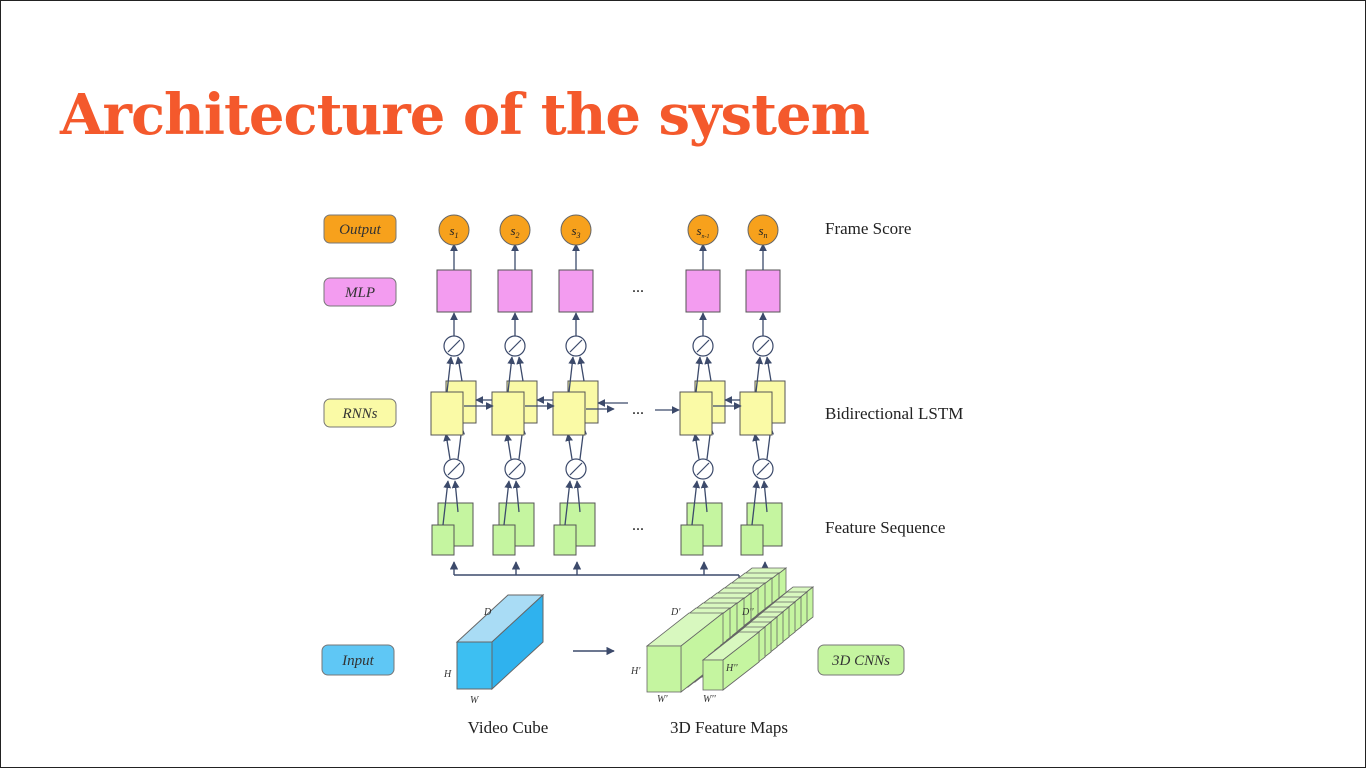  What do you see at coordinates (894, 413) in the screenshot?
I see `bilstm-label: Bidirectional LSTM` at bounding box center [894, 413].